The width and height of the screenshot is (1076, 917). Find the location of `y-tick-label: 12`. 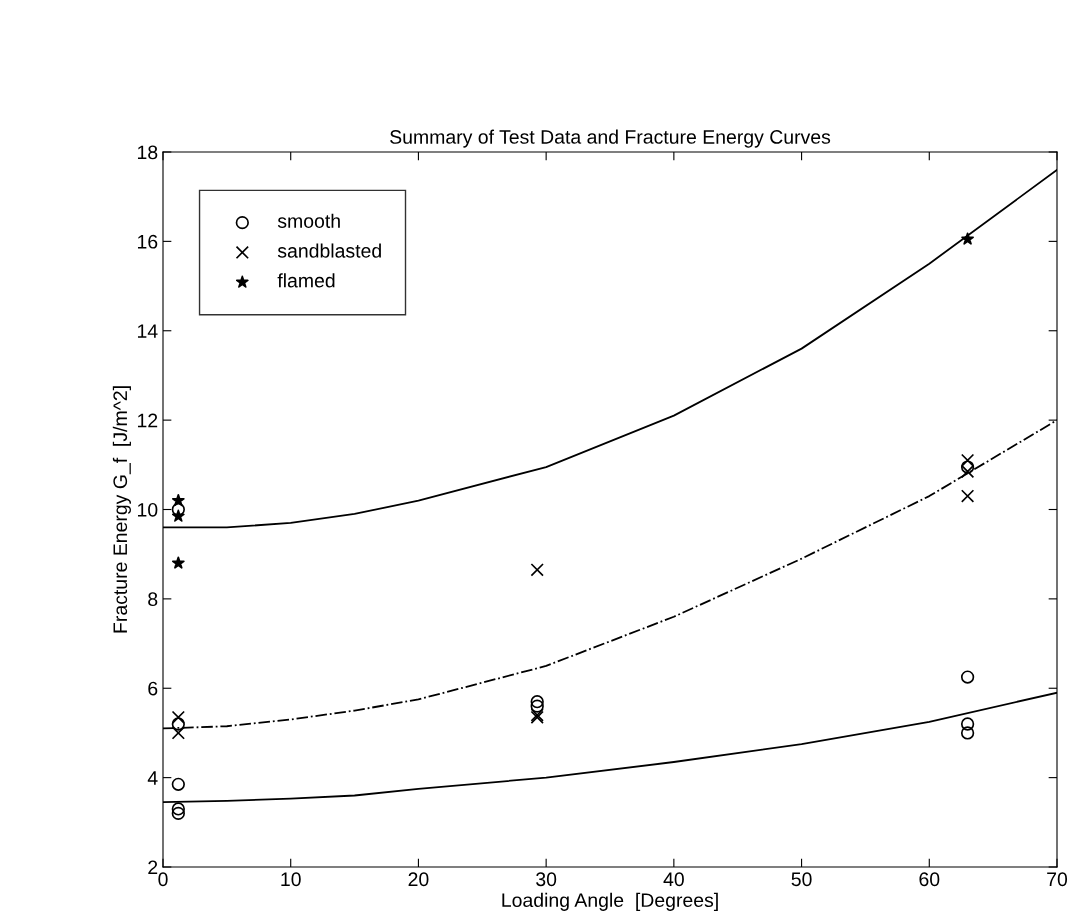

y-tick-label: 12 is located at coordinates (148, 420).